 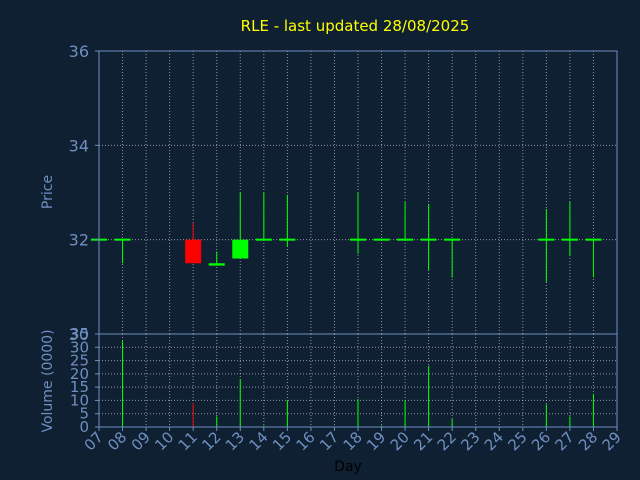 I want to click on x-tick-label: 19, so click(x=376, y=441).